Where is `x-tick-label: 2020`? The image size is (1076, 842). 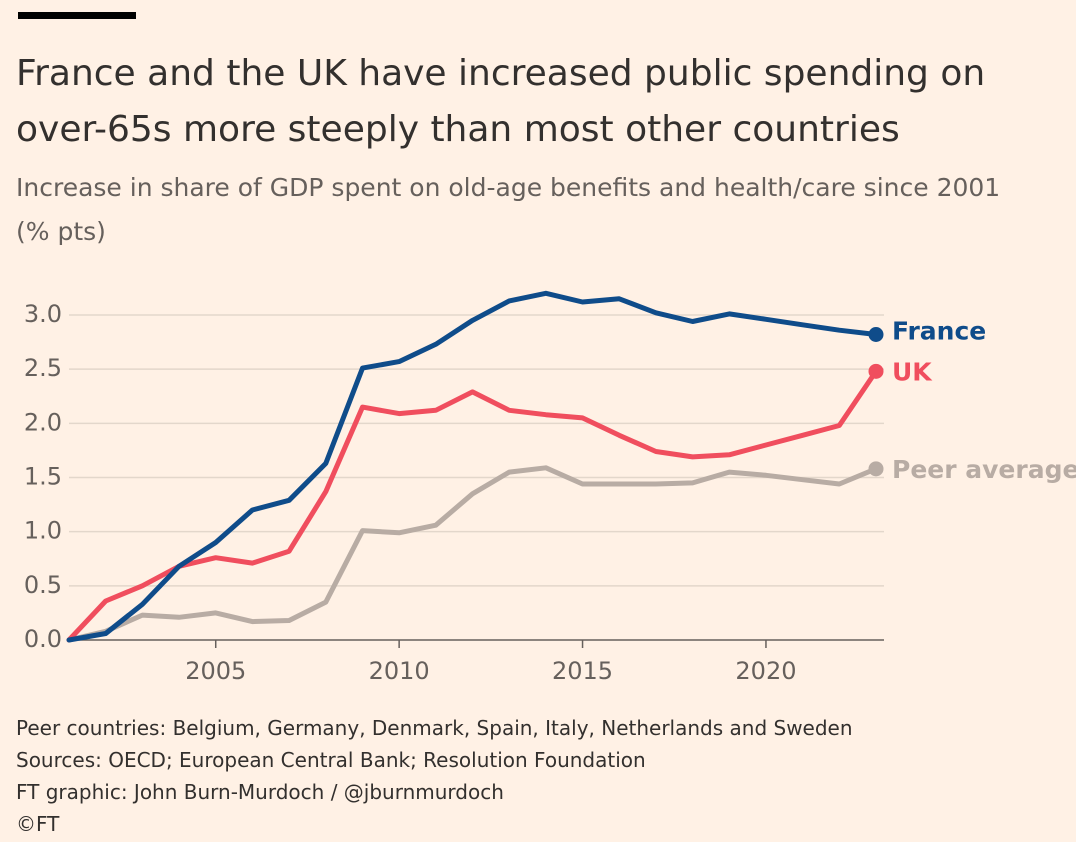
x-tick-label: 2020 is located at coordinates (765, 671).